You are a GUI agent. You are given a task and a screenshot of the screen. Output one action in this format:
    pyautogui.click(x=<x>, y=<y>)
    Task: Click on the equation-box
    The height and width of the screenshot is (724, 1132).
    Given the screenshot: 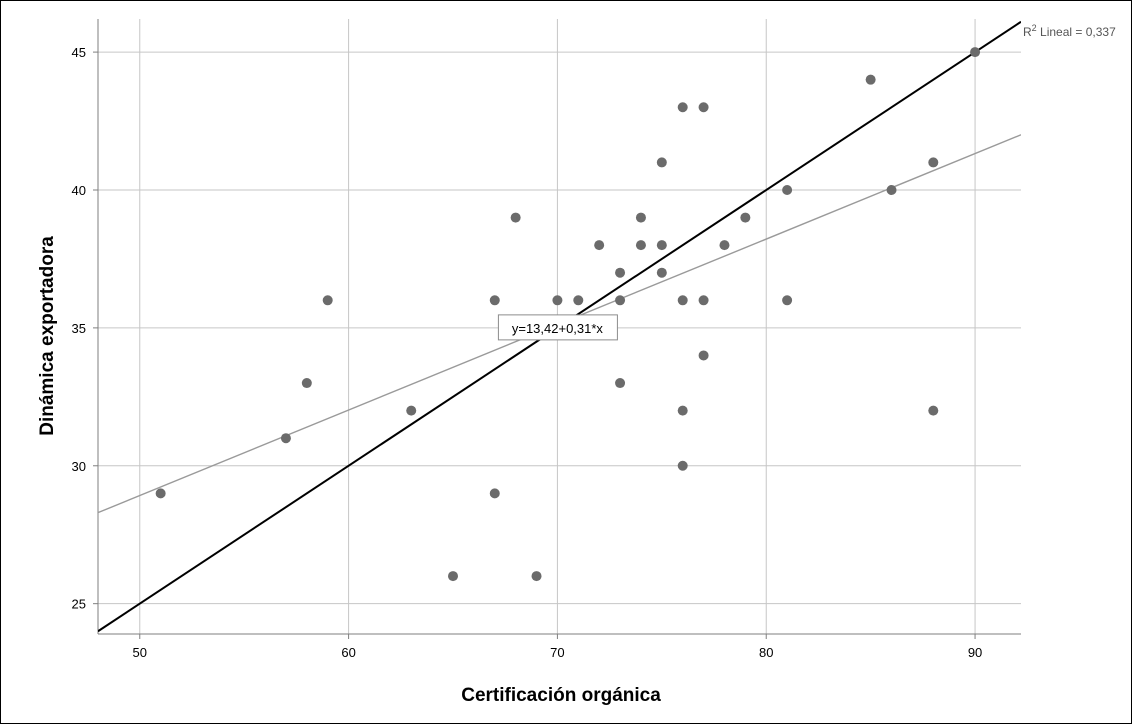 What is the action you would take?
    pyautogui.click(x=557, y=327)
    